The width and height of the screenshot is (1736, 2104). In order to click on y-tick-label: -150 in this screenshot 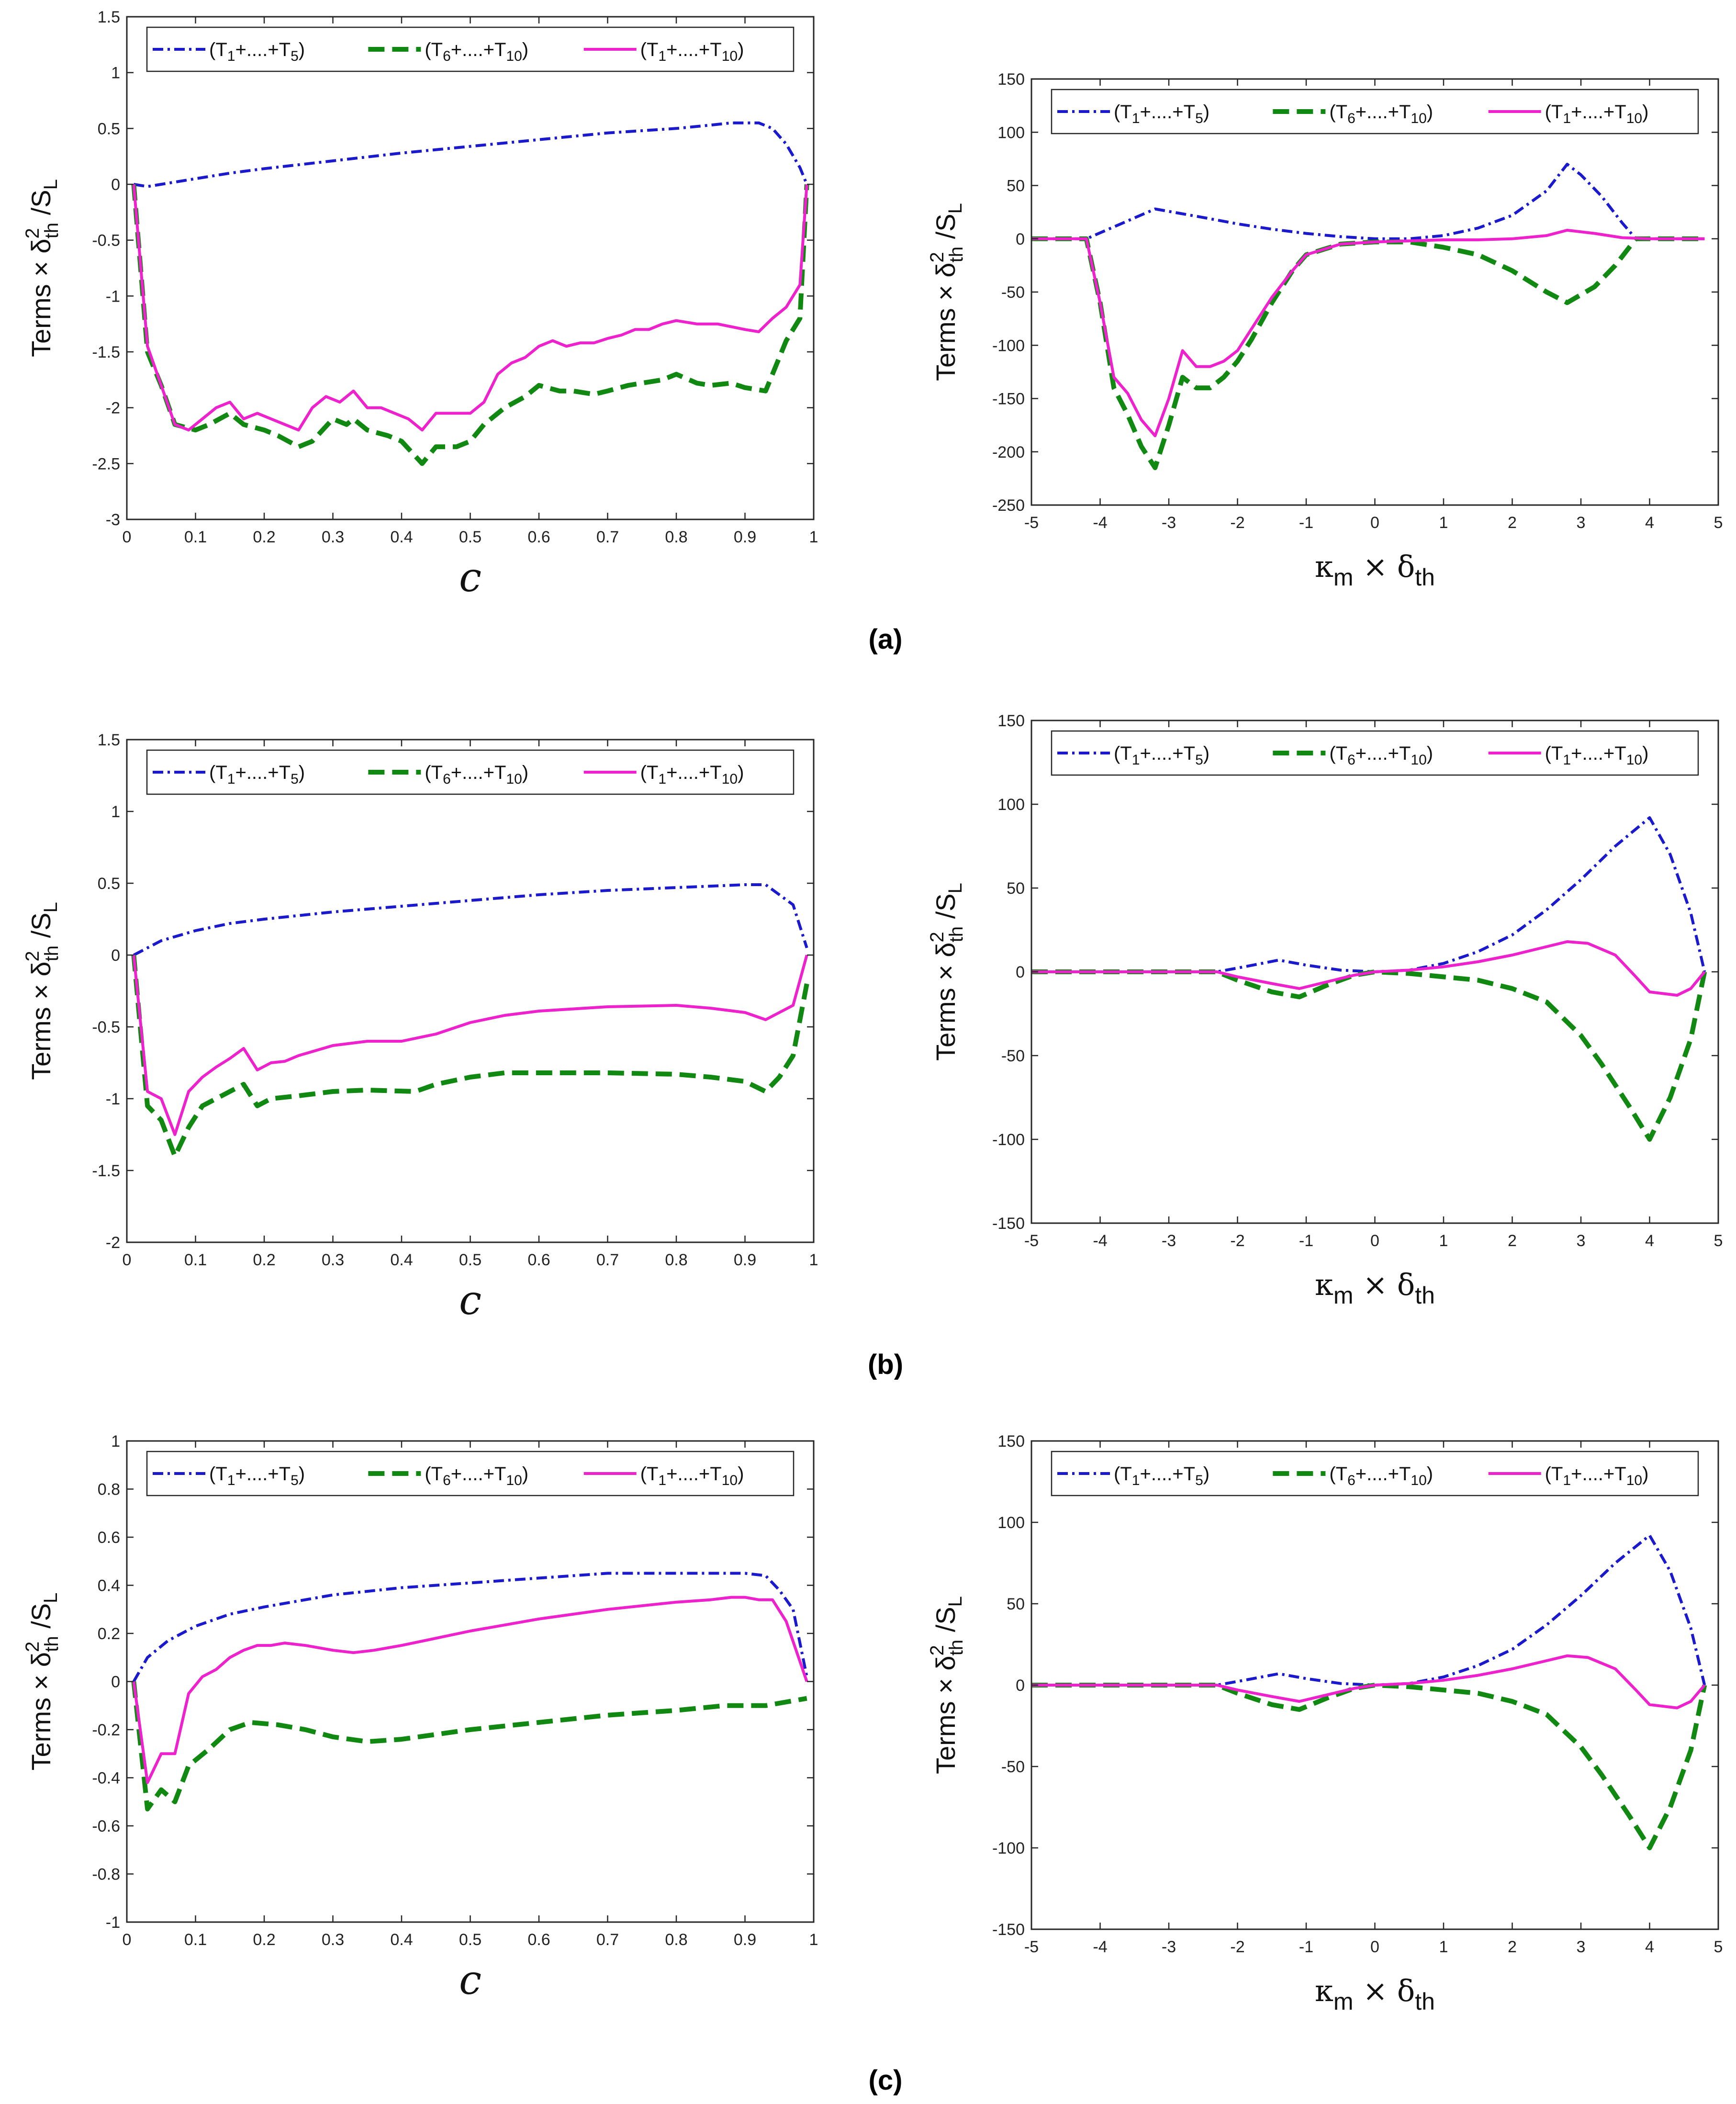, I will do `click(1009, 1224)`.